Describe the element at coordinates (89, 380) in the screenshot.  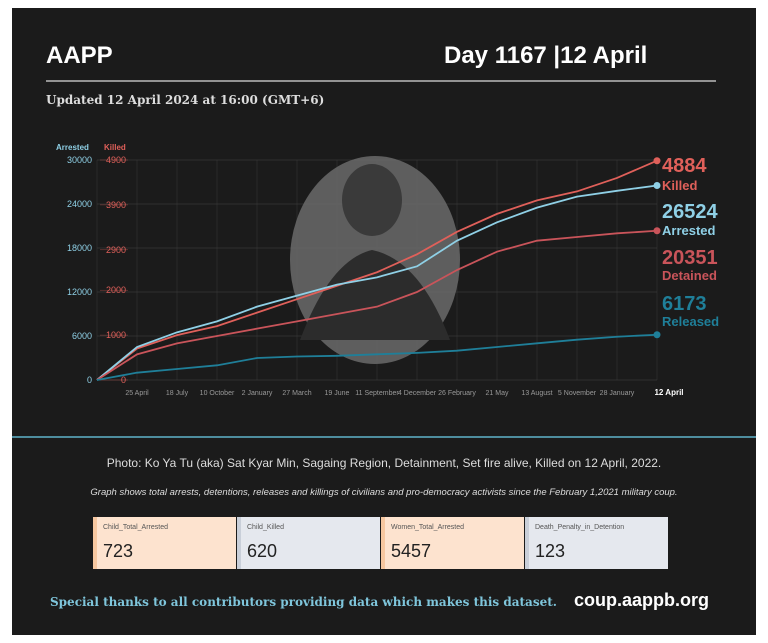
I see `y-tick-label: 0` at that location.